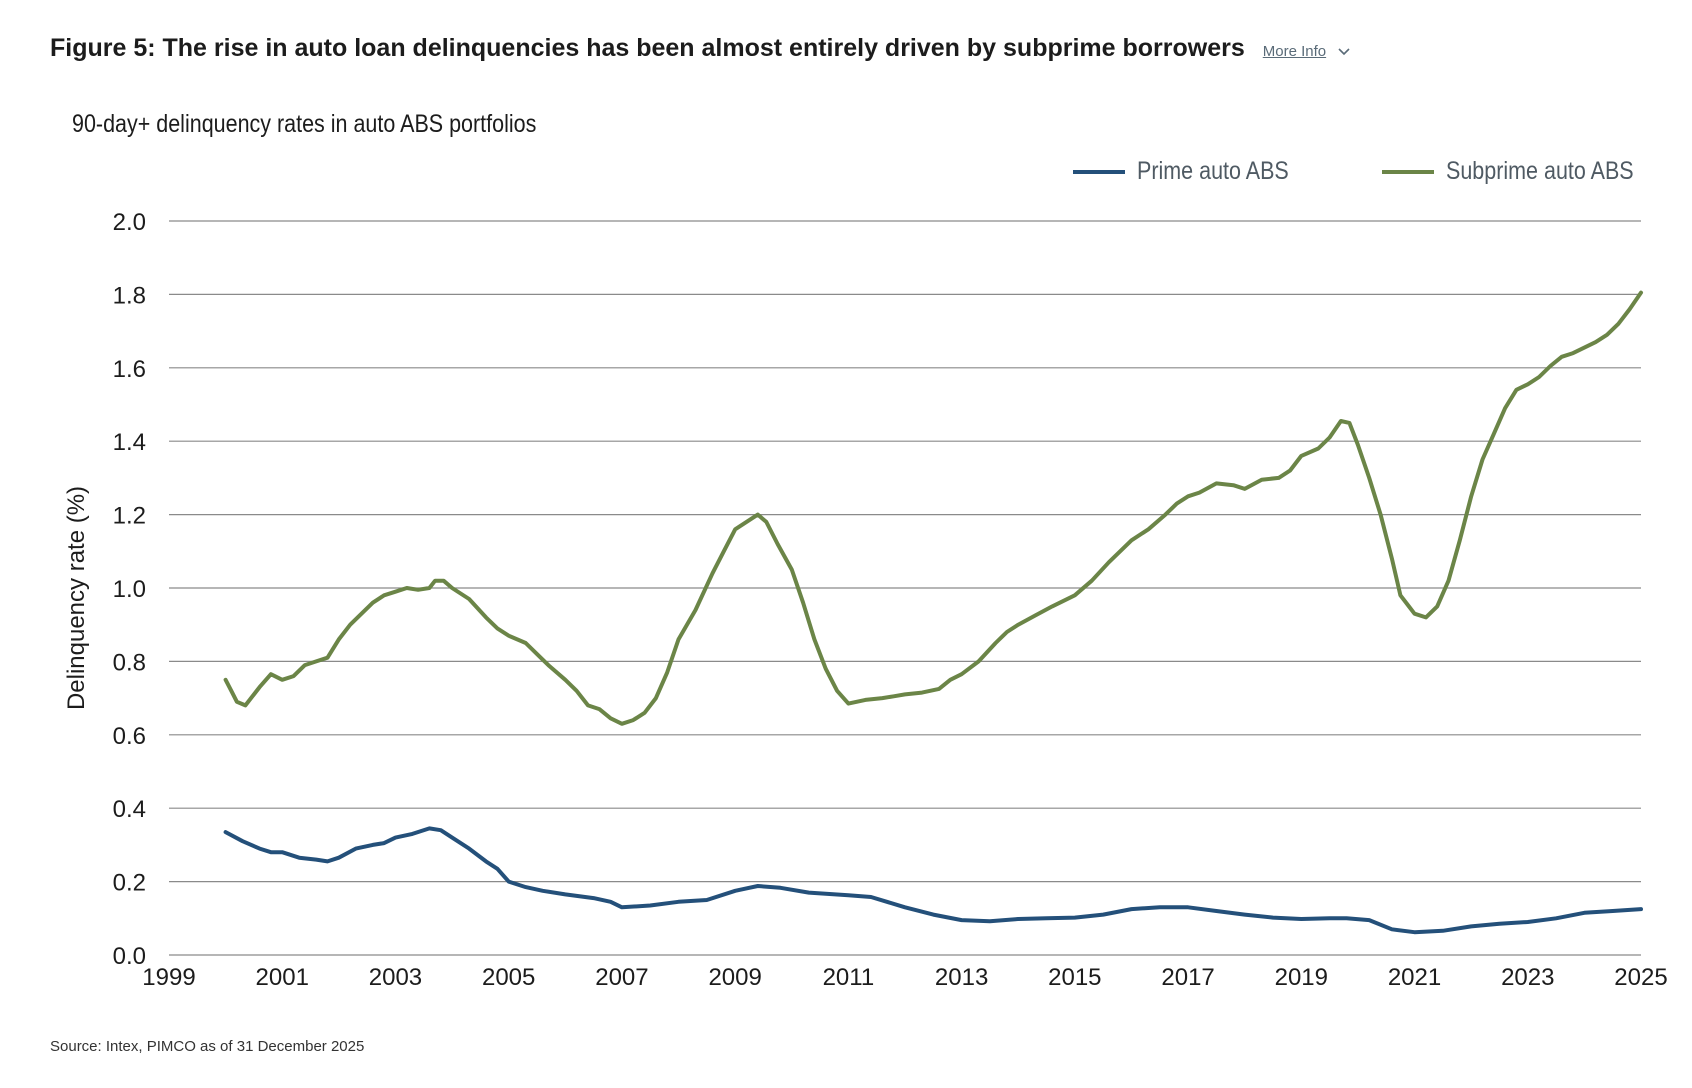  Describe the element at coordinates (1301, 977) in the screenshot. I see `x-tick-label: 2019` at that location.